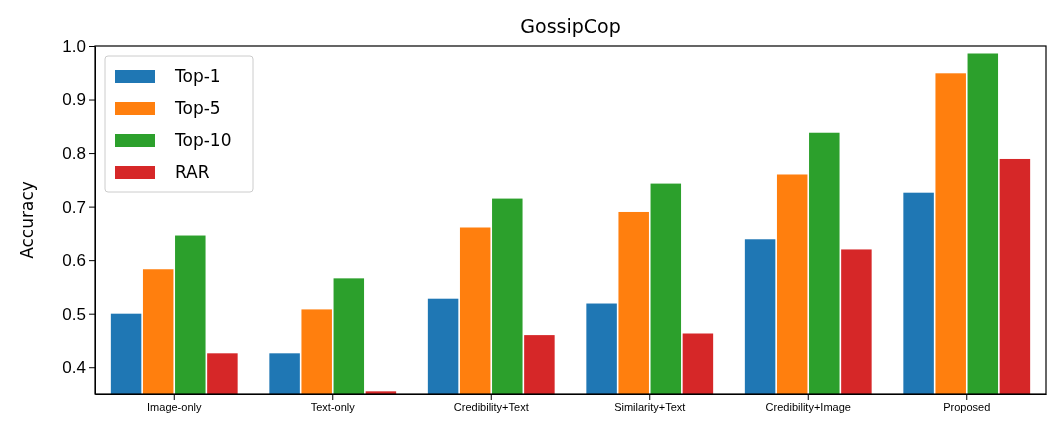 Image resolution: width=1049 pixels, height=423 pixels. Describe the element at coordinates (967, 406) in the screenshot. I see `x-tick-label: Proposed` at that location.